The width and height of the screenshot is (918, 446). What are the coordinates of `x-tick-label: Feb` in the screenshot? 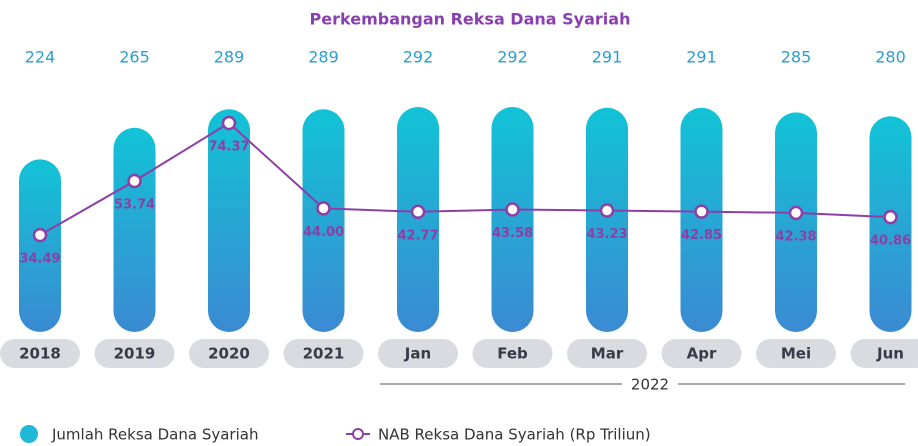 It's located at (512, 354).